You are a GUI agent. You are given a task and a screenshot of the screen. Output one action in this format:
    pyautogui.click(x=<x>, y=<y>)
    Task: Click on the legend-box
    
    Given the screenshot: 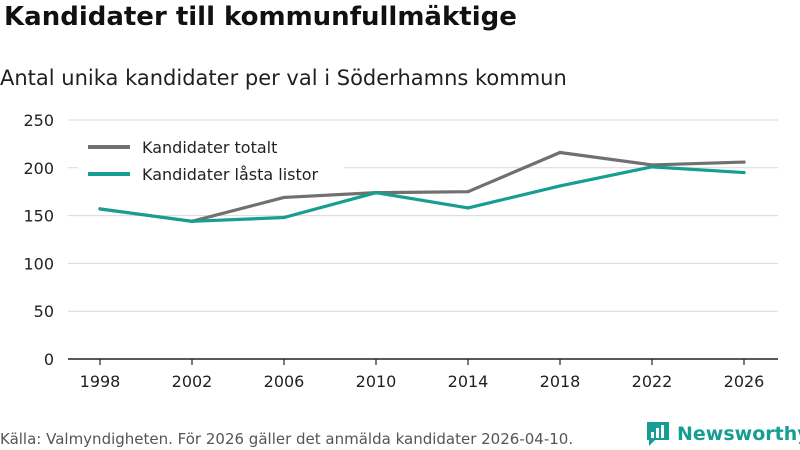 What is the action you would take?
    pyautogui.click(x=211, y=159)
    